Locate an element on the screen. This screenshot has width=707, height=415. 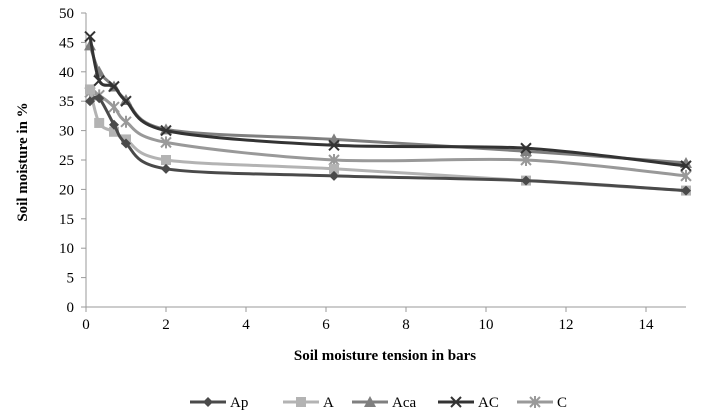
legend-marker-aca is located at coordinates (370, 401).